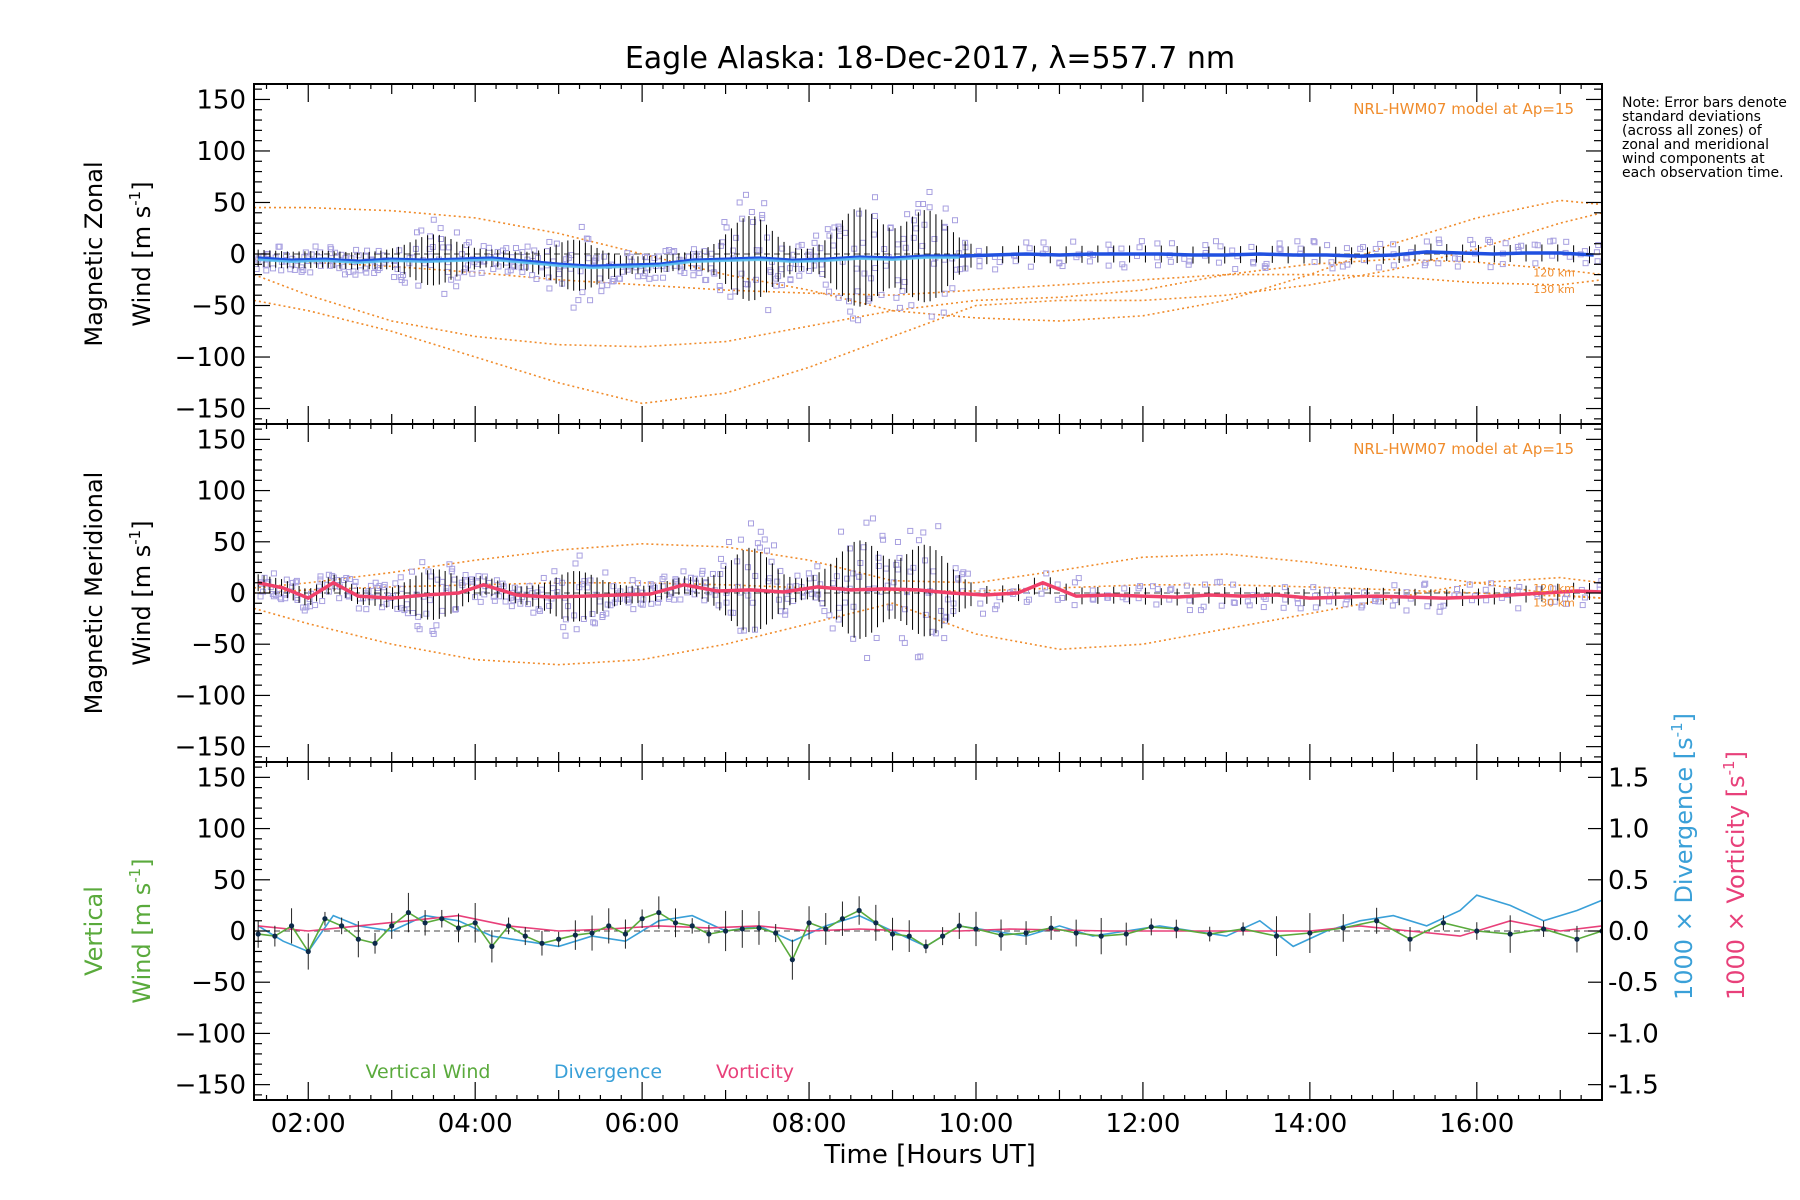 This screenshot has width=1800, height=1200. What do you see at coordinates (210, 696) in the screenshot?
I see `y-tick-label: −100` at bounding box center [210, 696].